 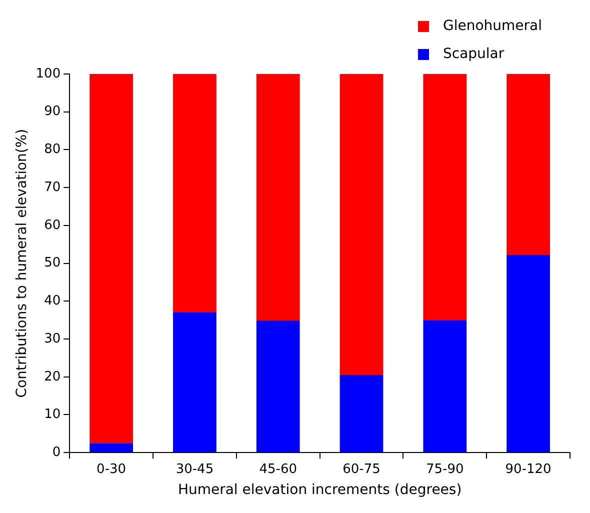 I want to click on y-axis-title: Contributions to humeral elevation(%), so click(x=22, y=263).